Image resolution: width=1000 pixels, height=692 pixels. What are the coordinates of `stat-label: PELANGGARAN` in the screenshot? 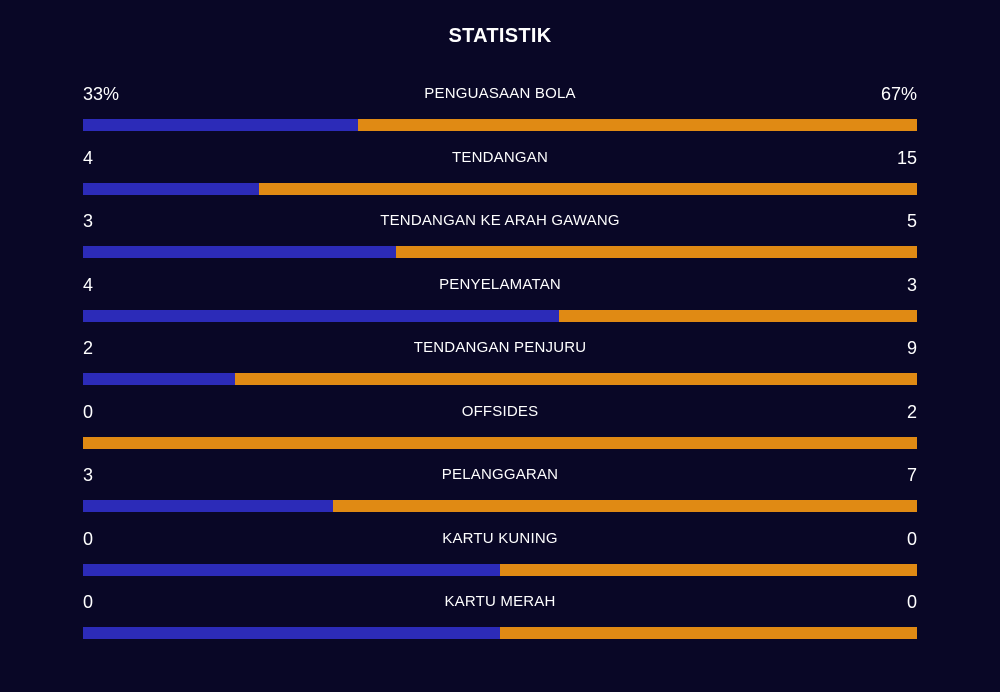 It's located at (500, 474).